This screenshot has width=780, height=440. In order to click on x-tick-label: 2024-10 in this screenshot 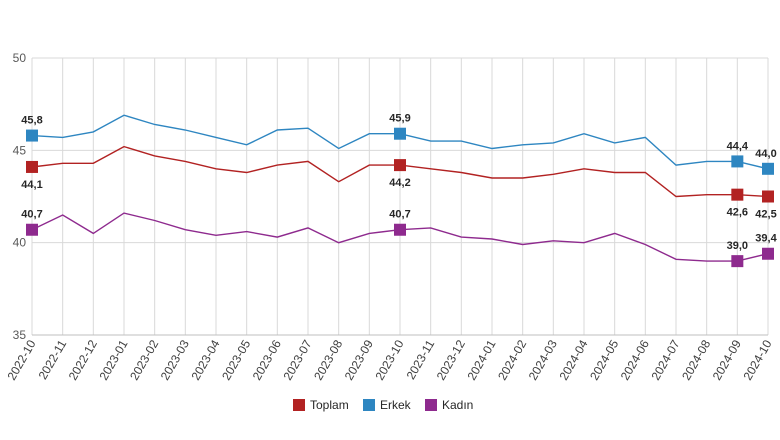, I will do `click(757, 359)`.